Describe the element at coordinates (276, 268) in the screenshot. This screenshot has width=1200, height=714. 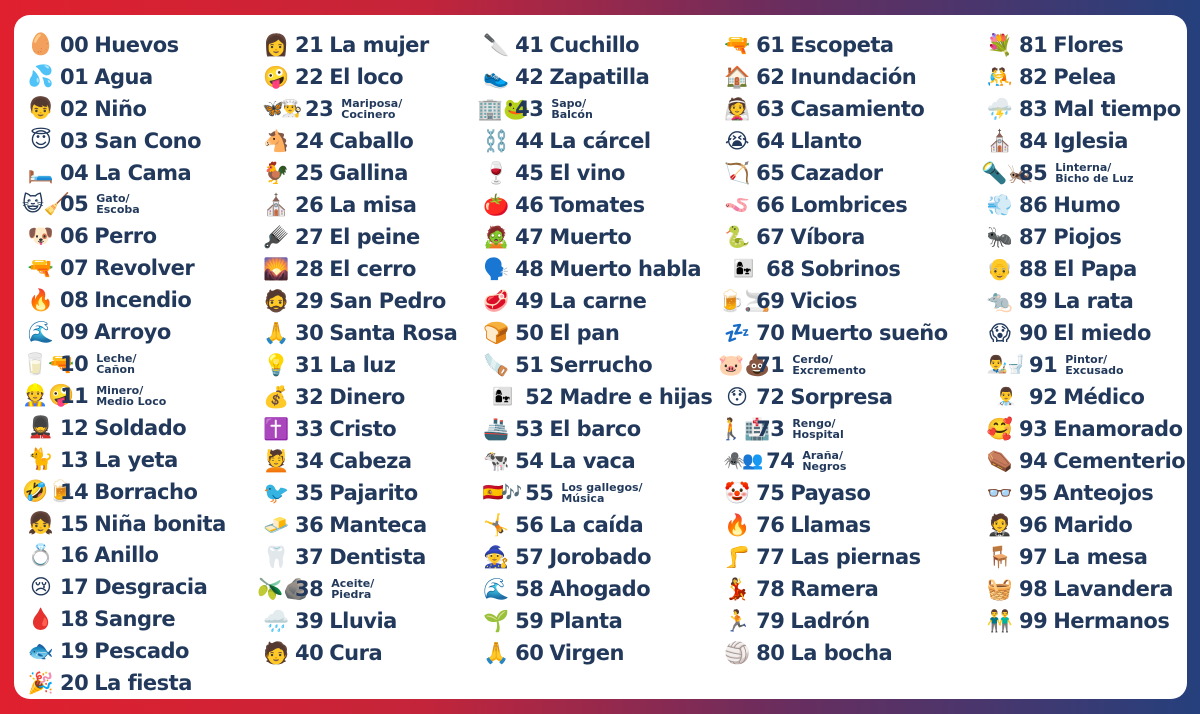
I see `item-emoji-icon: 🌄` at that location.